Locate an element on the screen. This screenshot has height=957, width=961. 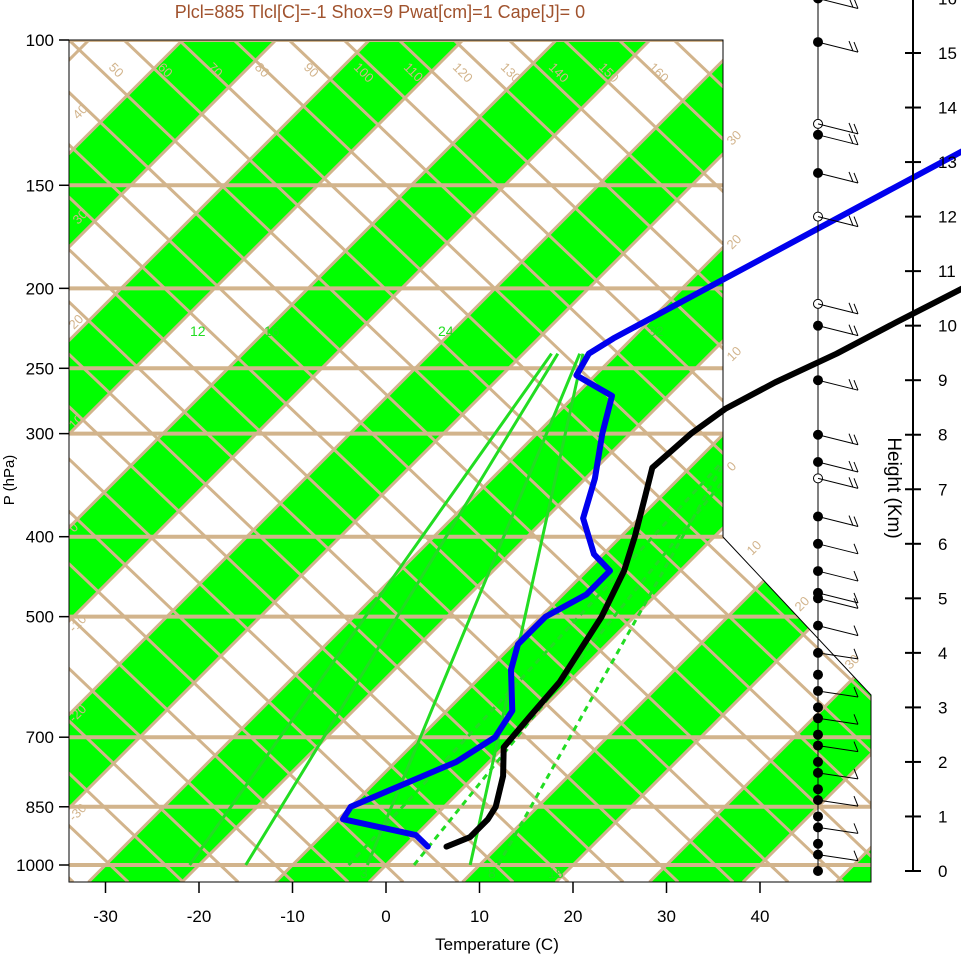
y-tick-label: 700 is located at coordinates (40, 737).